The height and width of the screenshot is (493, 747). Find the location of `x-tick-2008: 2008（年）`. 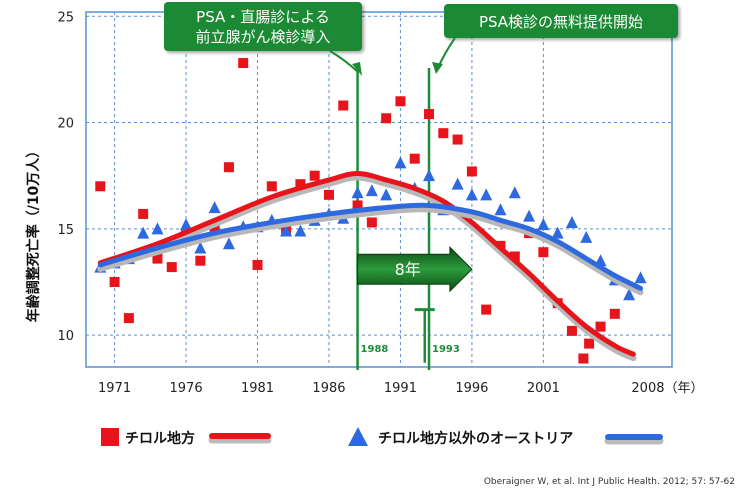

x-tick-2008: 2008（年） is located at coordinates (667, 388).